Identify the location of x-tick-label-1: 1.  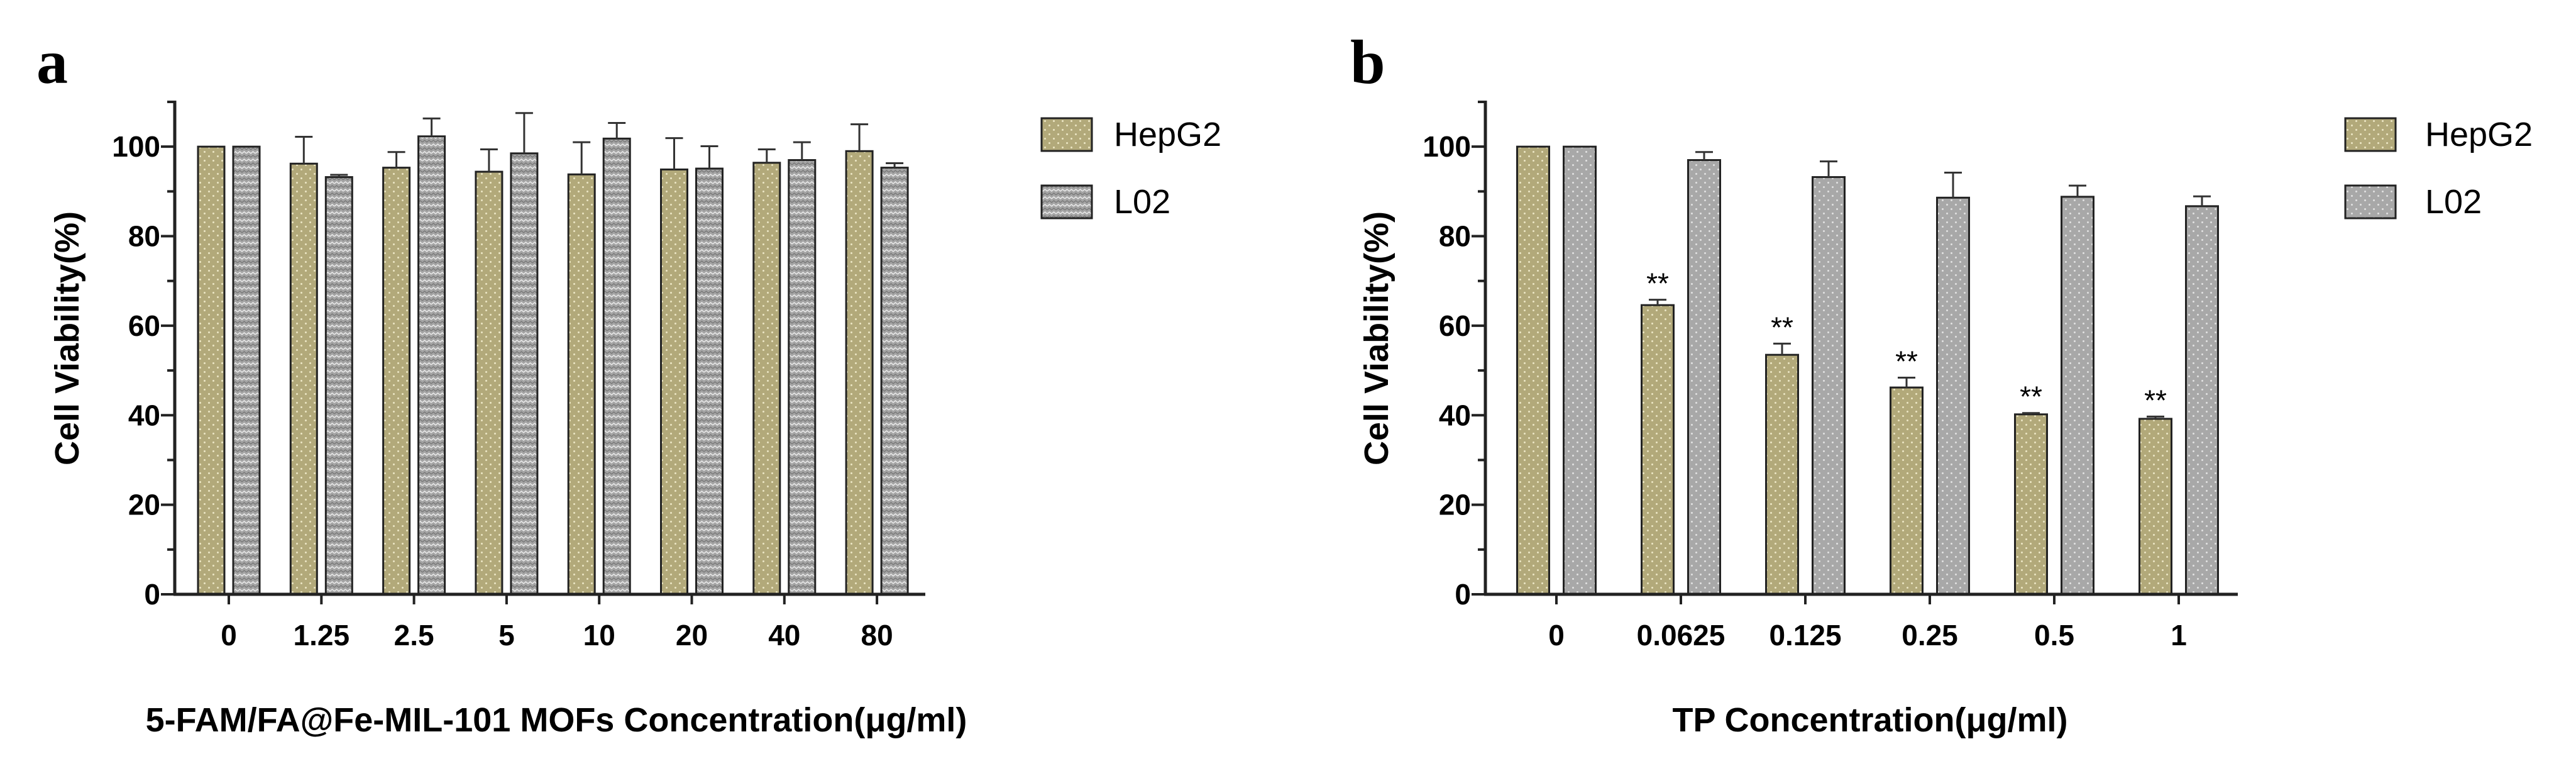
(2179, 635).